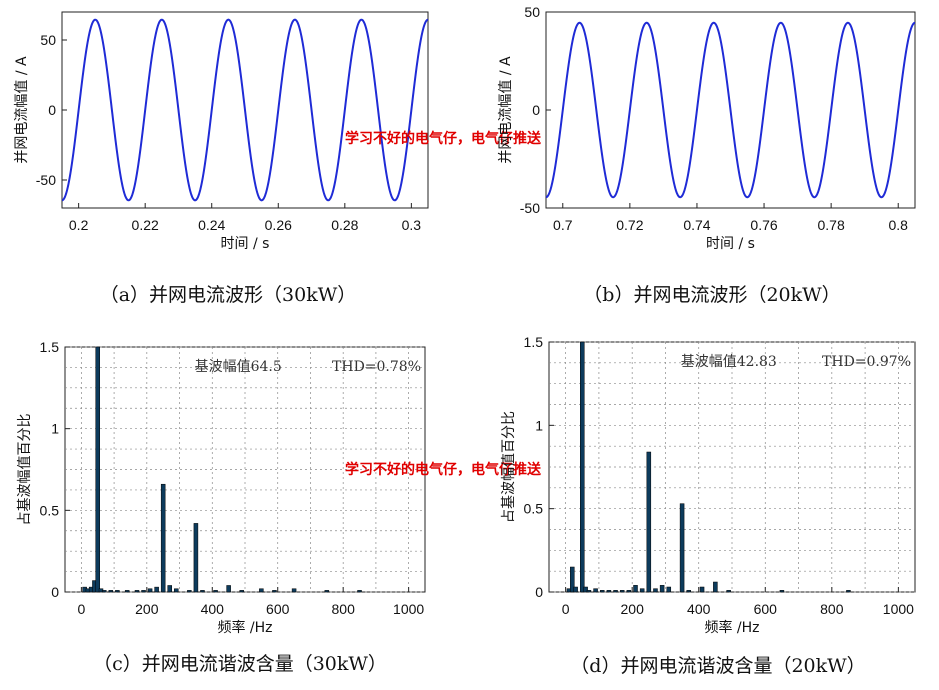  Describe the element at coordinates (344, 225) in the screenshot. I see `x-tick-label: 0.28` at that location.